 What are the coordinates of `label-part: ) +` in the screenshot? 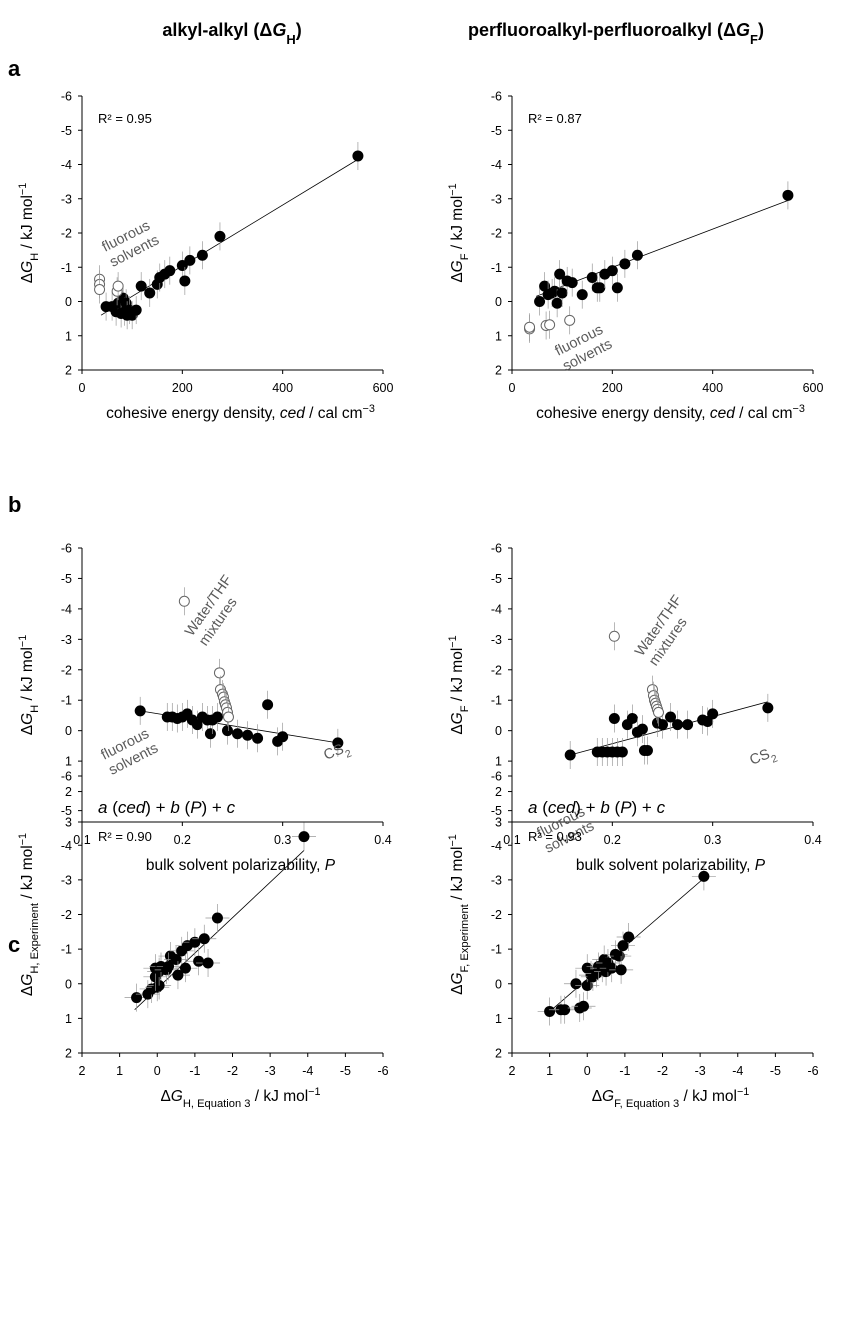 It's located at (157, 807).